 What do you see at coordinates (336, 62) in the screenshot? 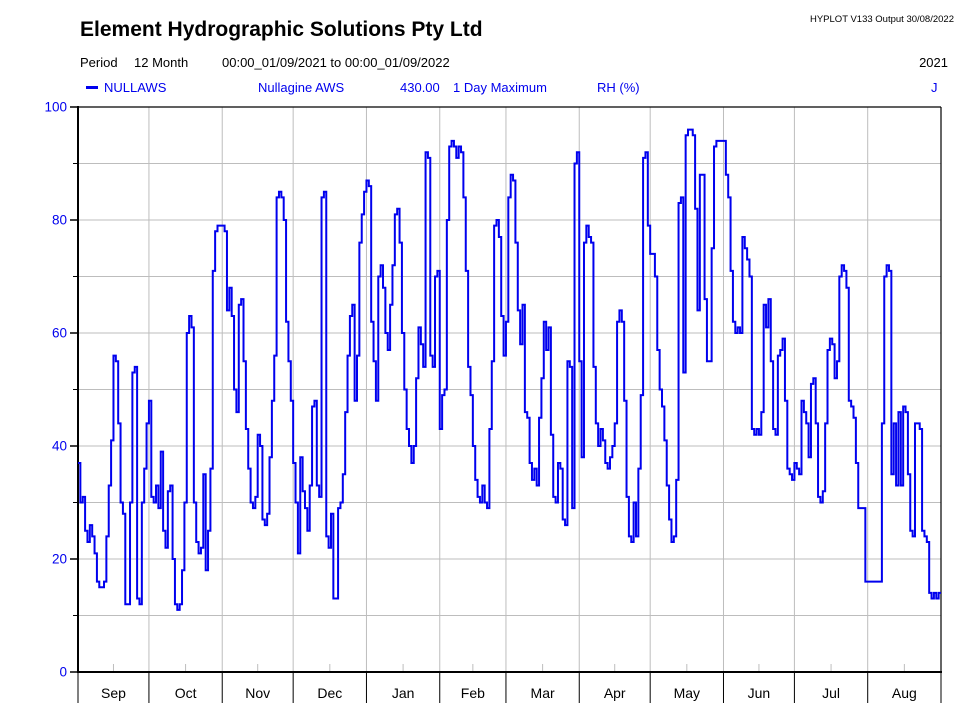
I see `period-date-range: 00:00_01/09/2021 to 00:00_01/09/2022` at bounding box center [336, 62].